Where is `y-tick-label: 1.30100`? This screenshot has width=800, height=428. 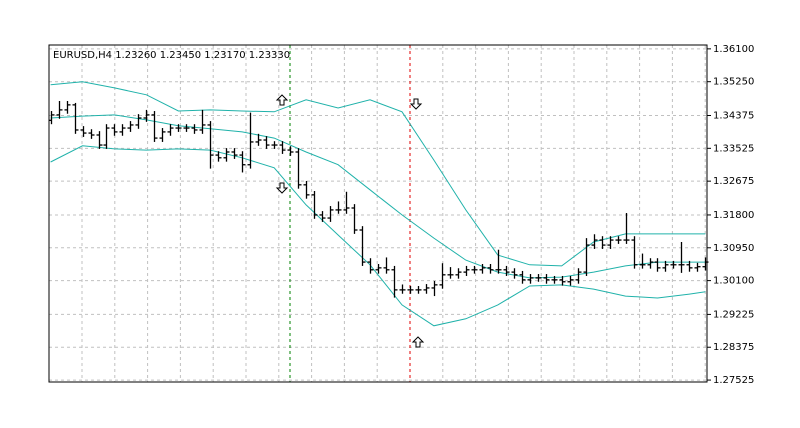
y-tick-label: 1.30100 is located at coordinates (733, 281).